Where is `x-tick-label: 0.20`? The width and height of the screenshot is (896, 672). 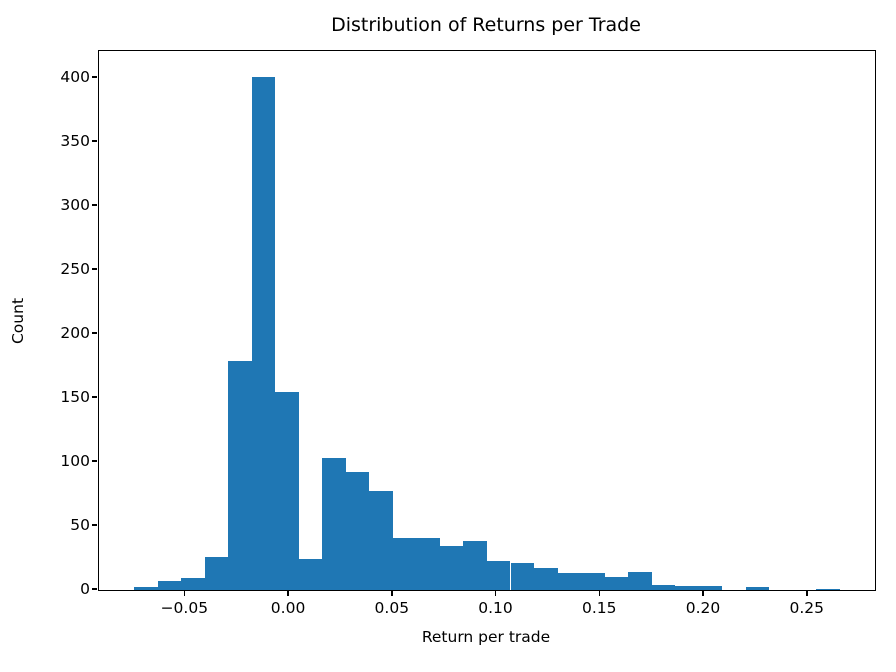 x-tick-label: 0.20 is located at coordinates (703, 608).